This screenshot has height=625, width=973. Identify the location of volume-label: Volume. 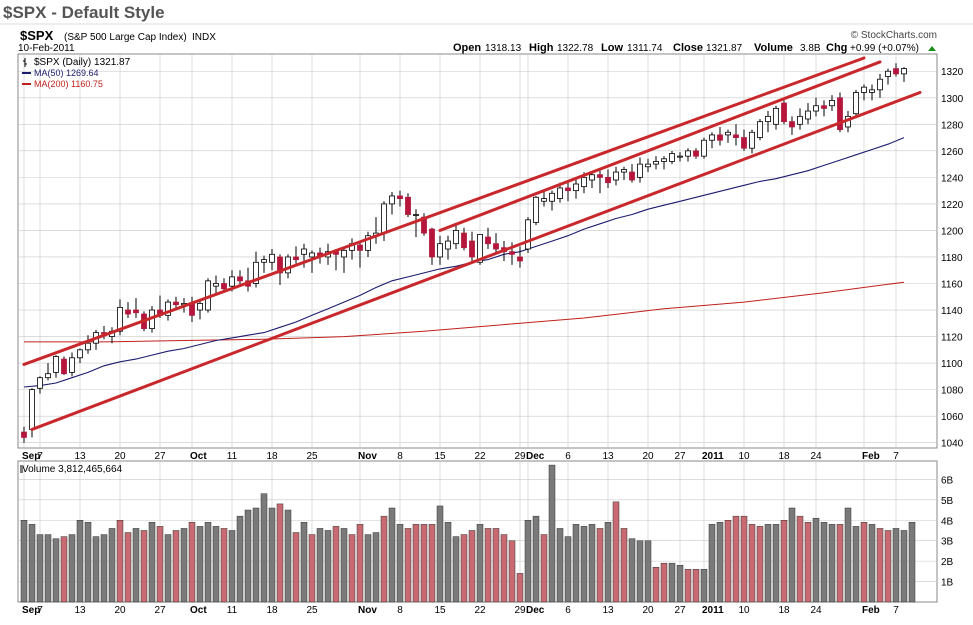
(773, 48).